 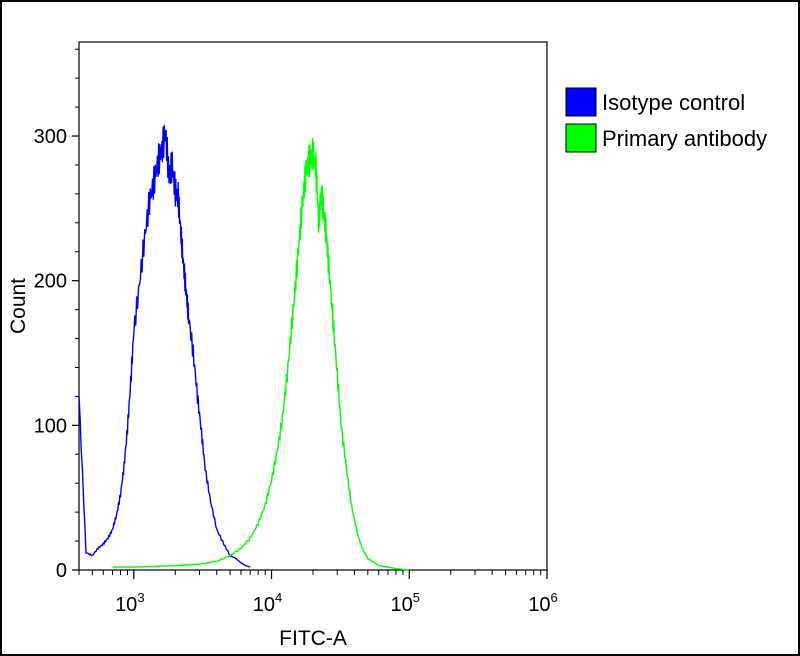 I want to click on y-axis-title: Count, so click(x=18, y=306).